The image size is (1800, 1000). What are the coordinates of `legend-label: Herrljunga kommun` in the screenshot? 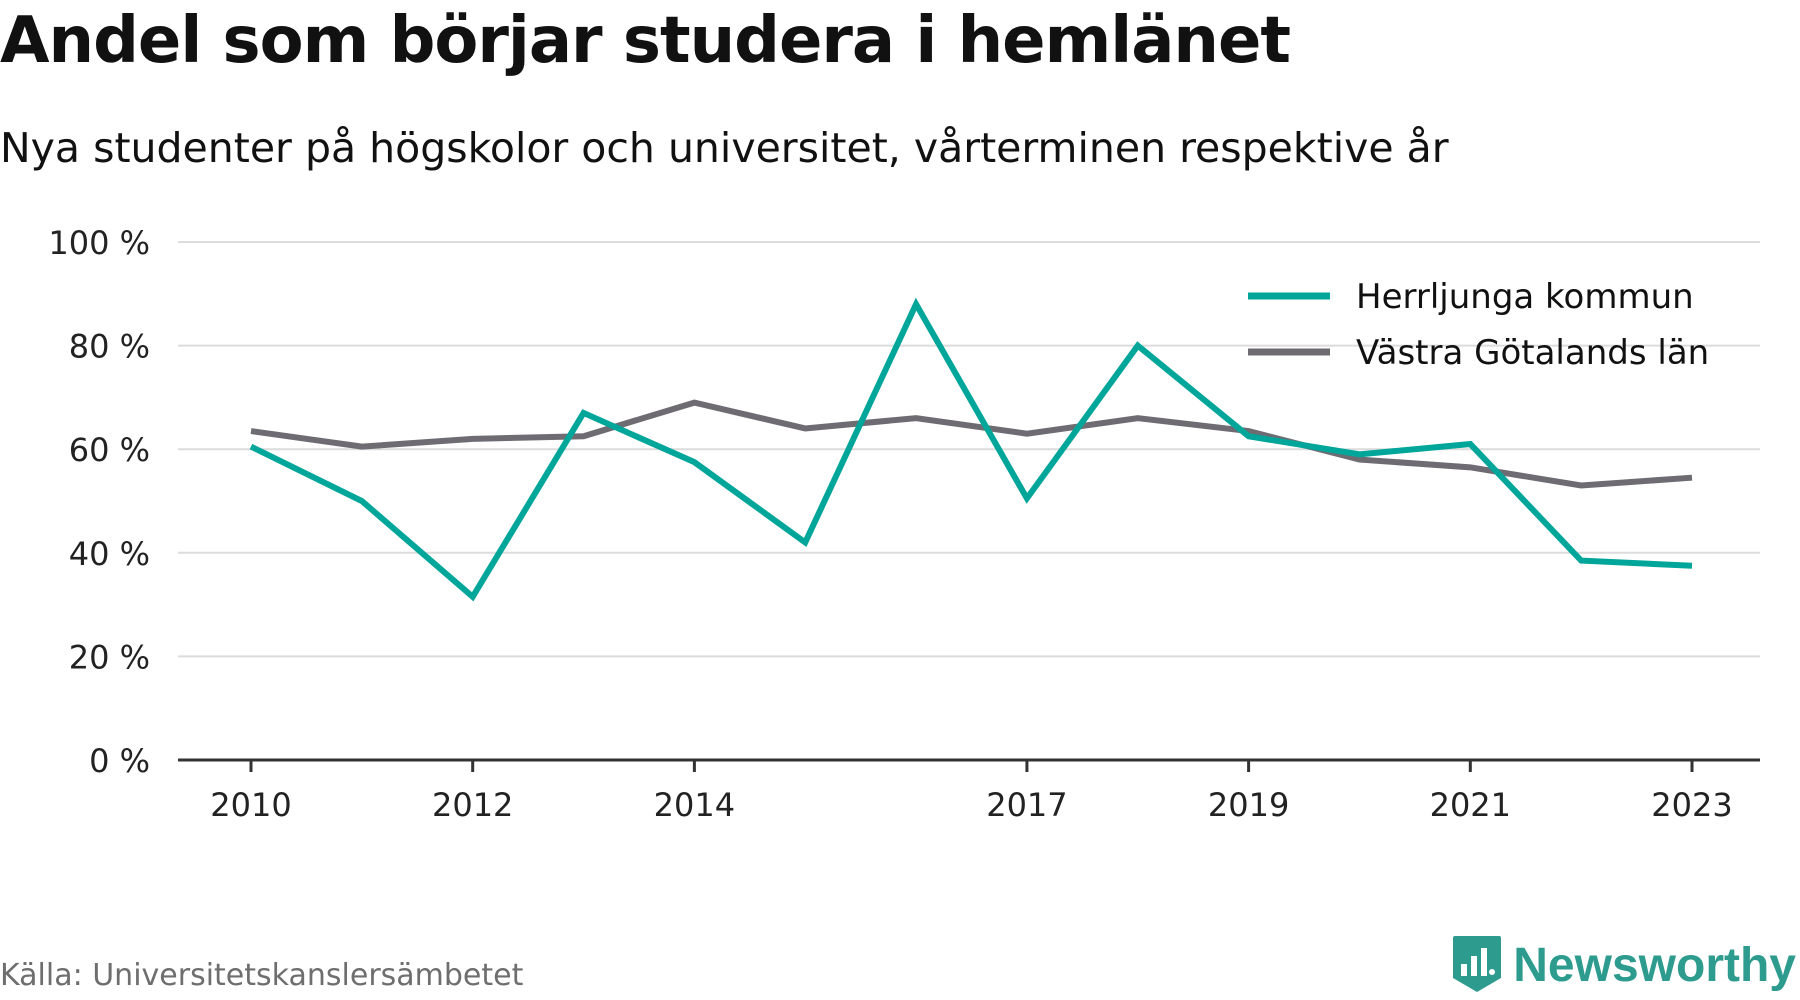 It's located at (1525, 297).